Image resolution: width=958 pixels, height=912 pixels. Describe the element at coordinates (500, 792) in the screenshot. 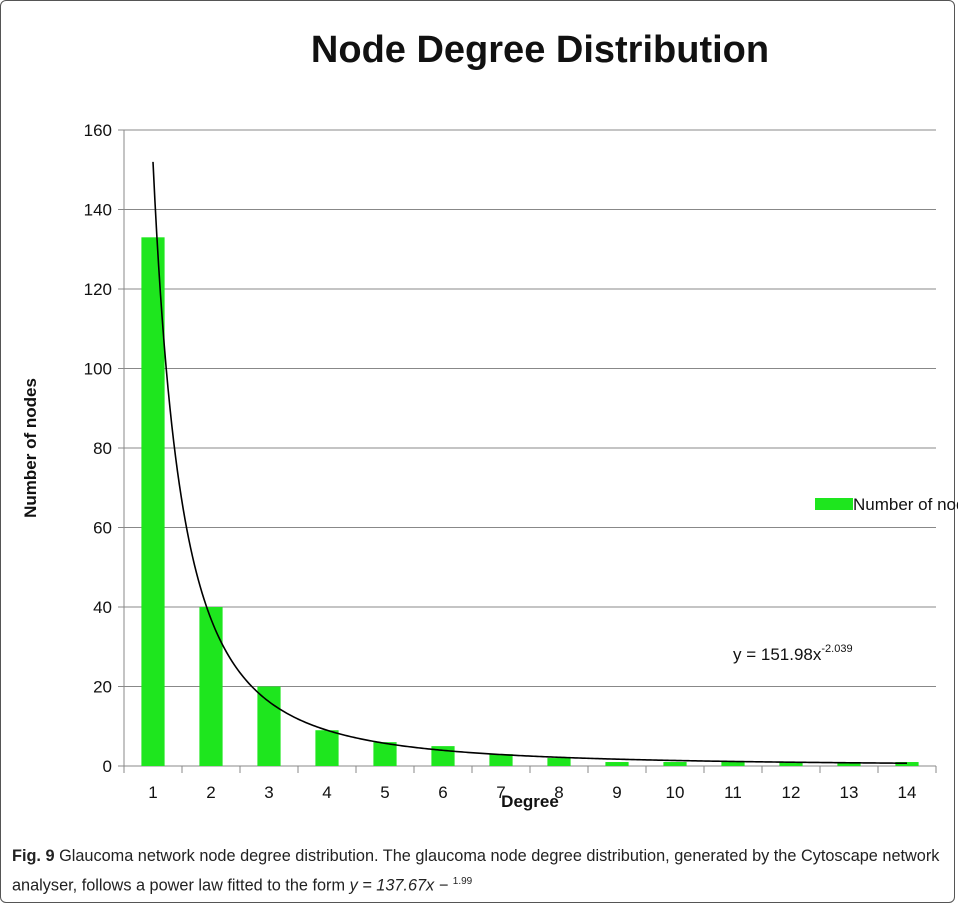

I see `x-tick-label: 7` at that location.